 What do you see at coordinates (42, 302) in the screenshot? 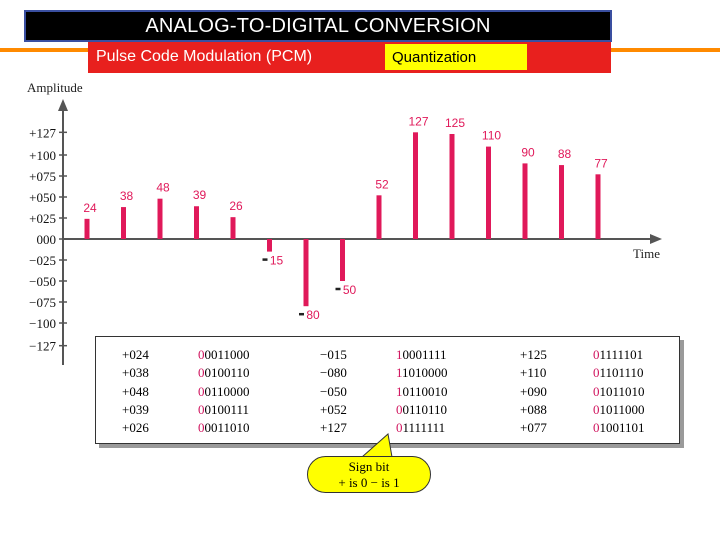
I see `y-tick-label: −075` at bounding box center [42, 302].